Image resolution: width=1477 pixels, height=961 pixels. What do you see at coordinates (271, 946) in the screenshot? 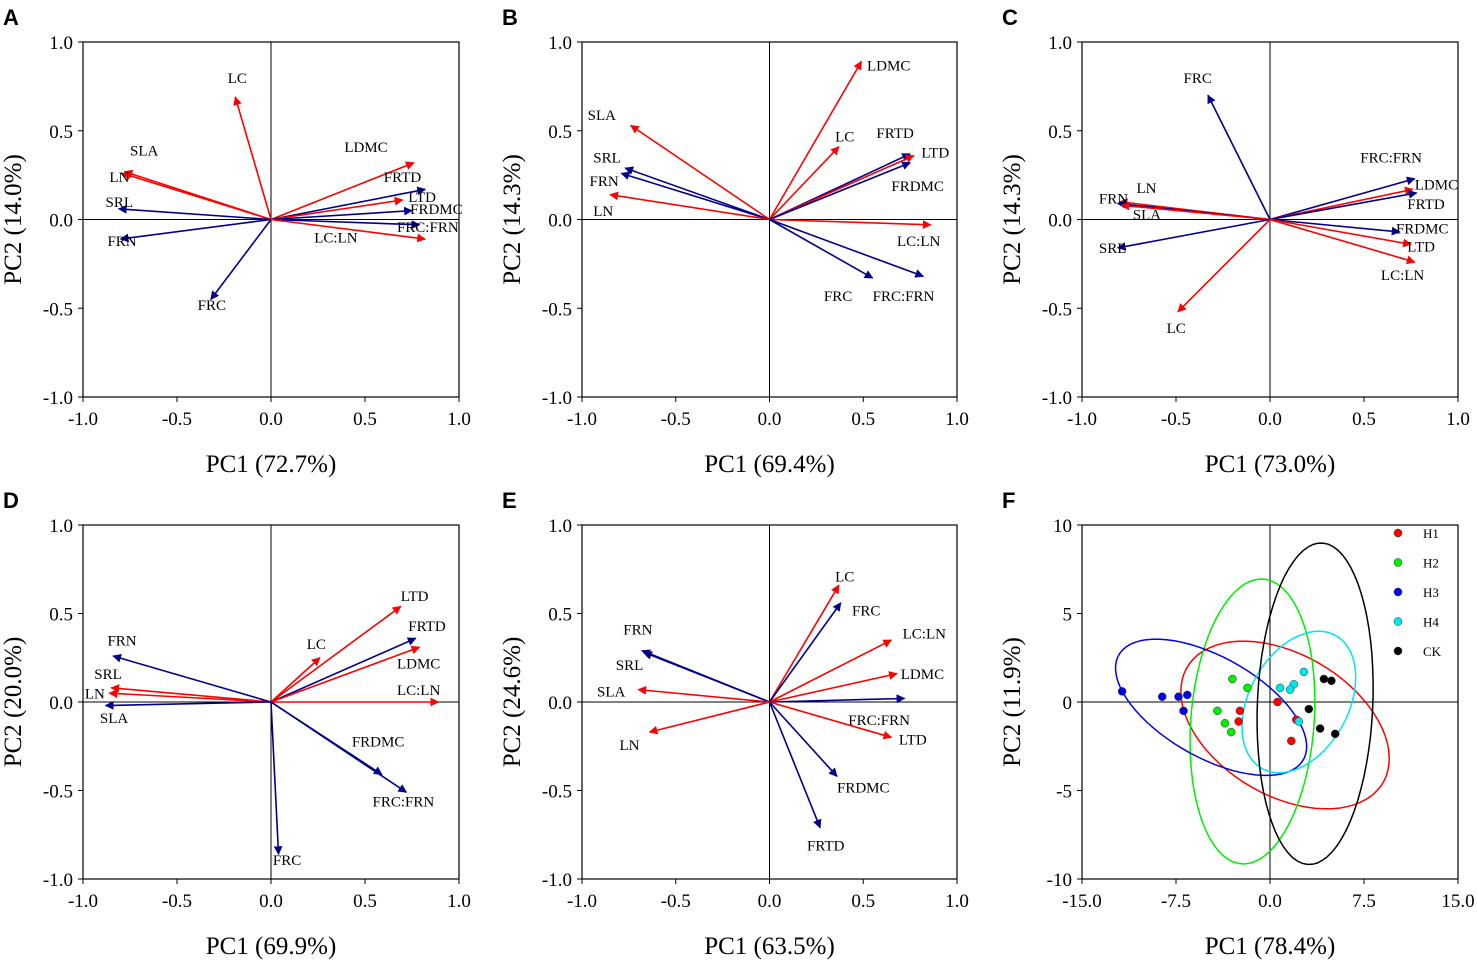
I see `x-axis-label: PC1 (69.9%)` at bounding box center [271, 946].